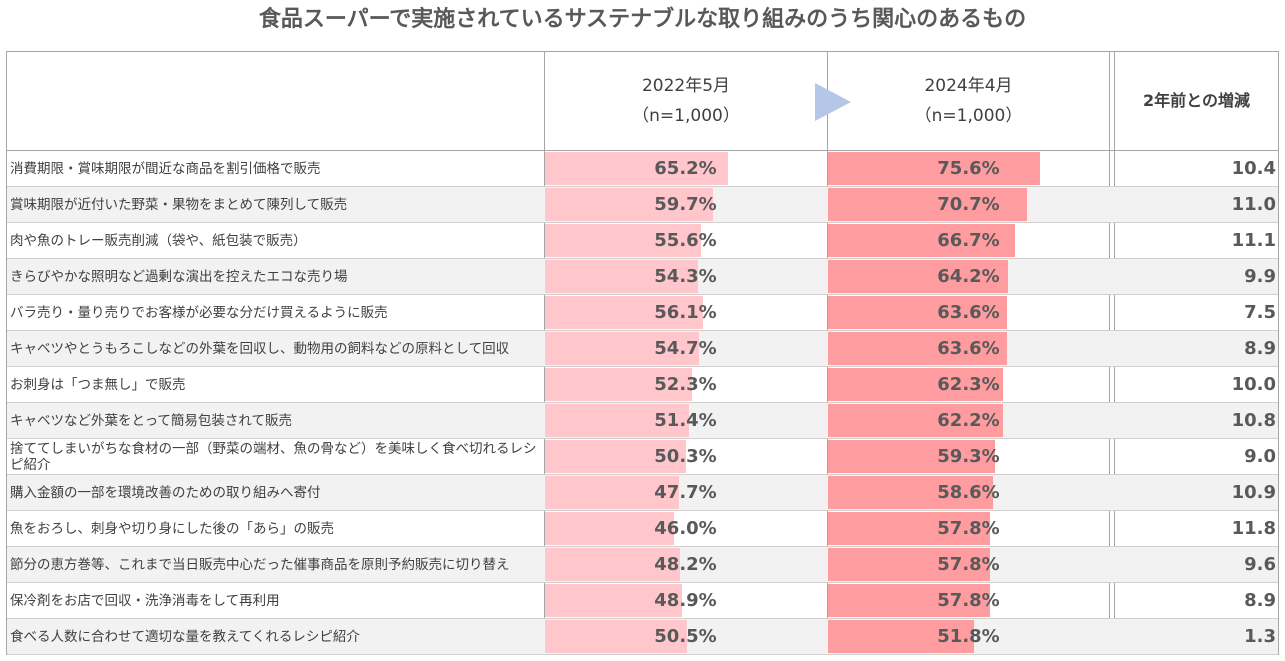 Image resolution: width=1285 pixels, height=661 pixels. I want to click on table-row: お刺身は「つま無し」で販売 52.3% 62.3% 10.0, so click(642, 385).